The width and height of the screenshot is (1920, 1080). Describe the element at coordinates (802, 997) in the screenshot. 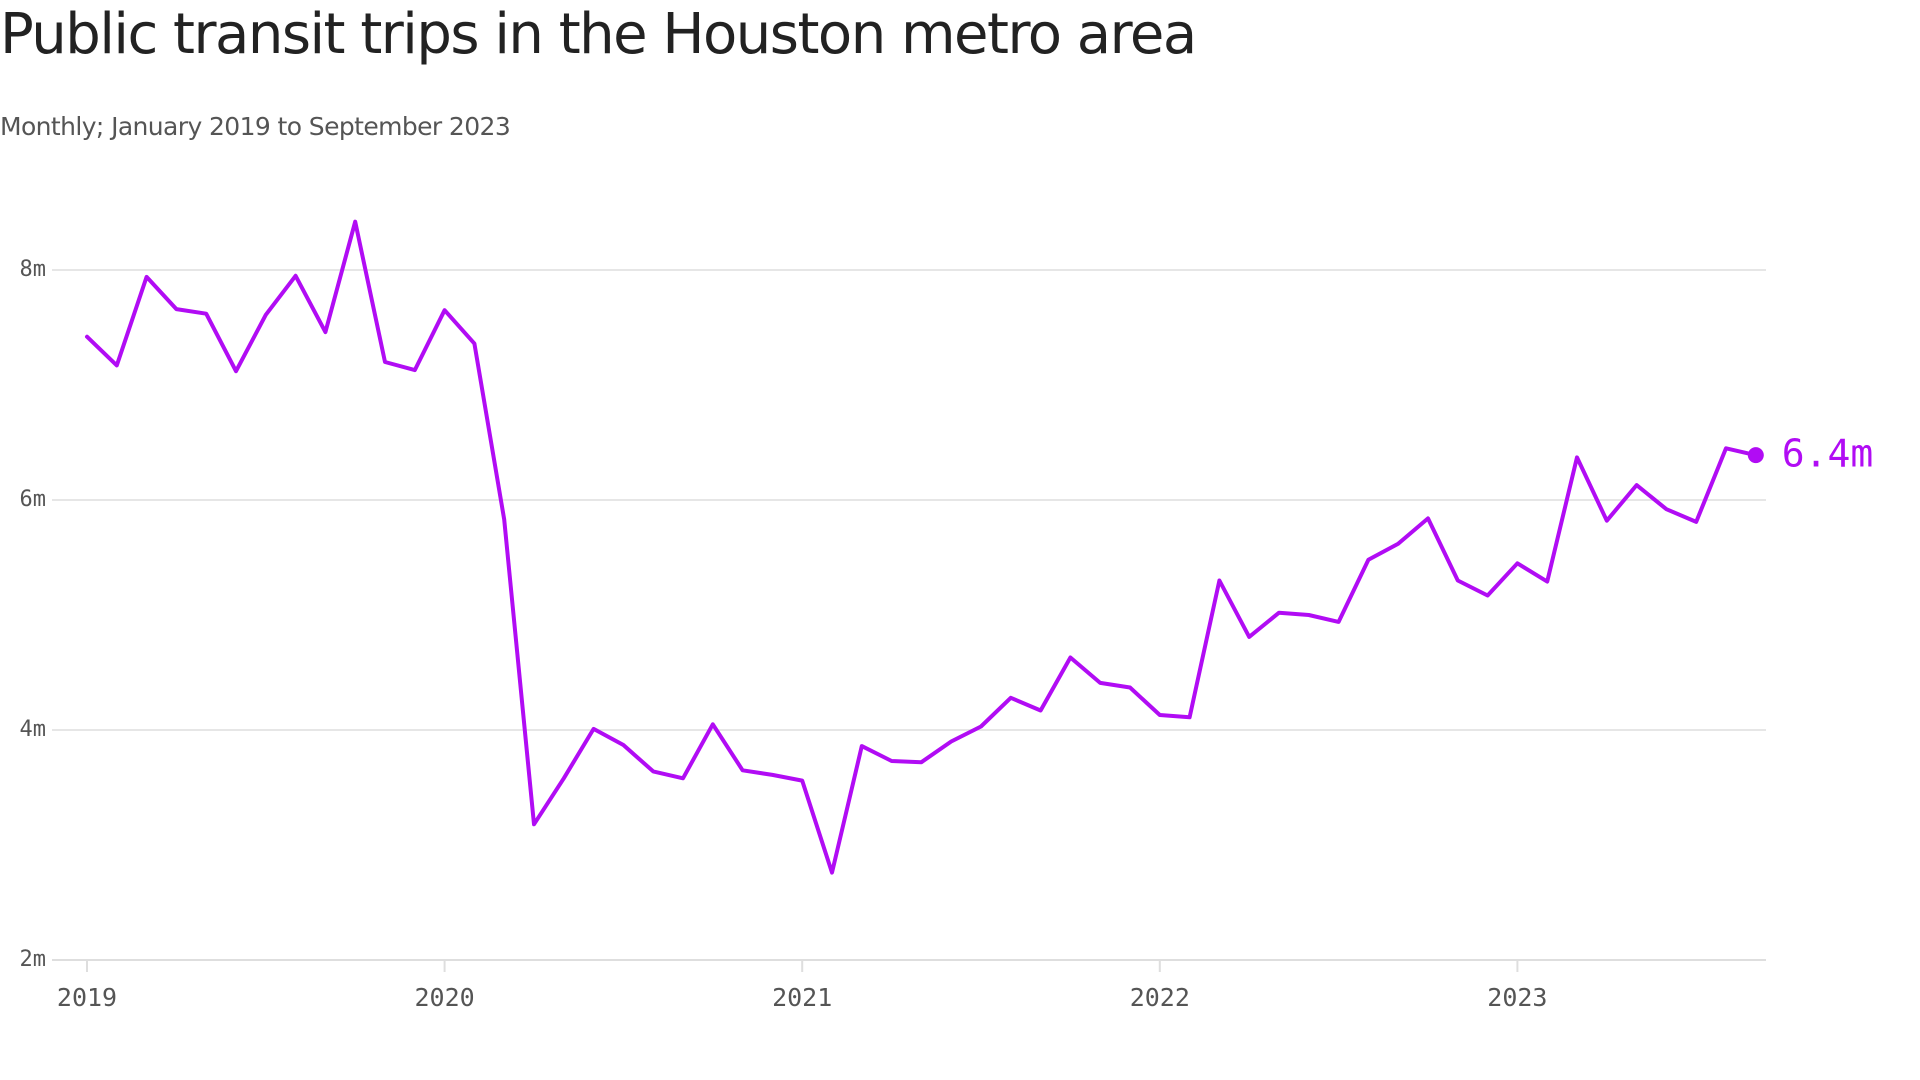

I see `x-tick-label-2021: 2021` at that location.